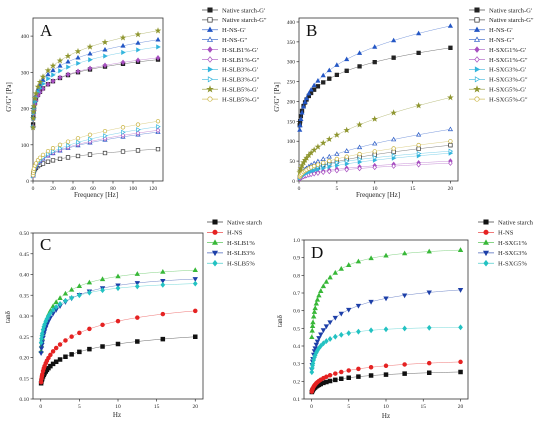  Describe the element at coordinates (291, 83) in the screenshot. I see `y-tick-label: 250` at that location.